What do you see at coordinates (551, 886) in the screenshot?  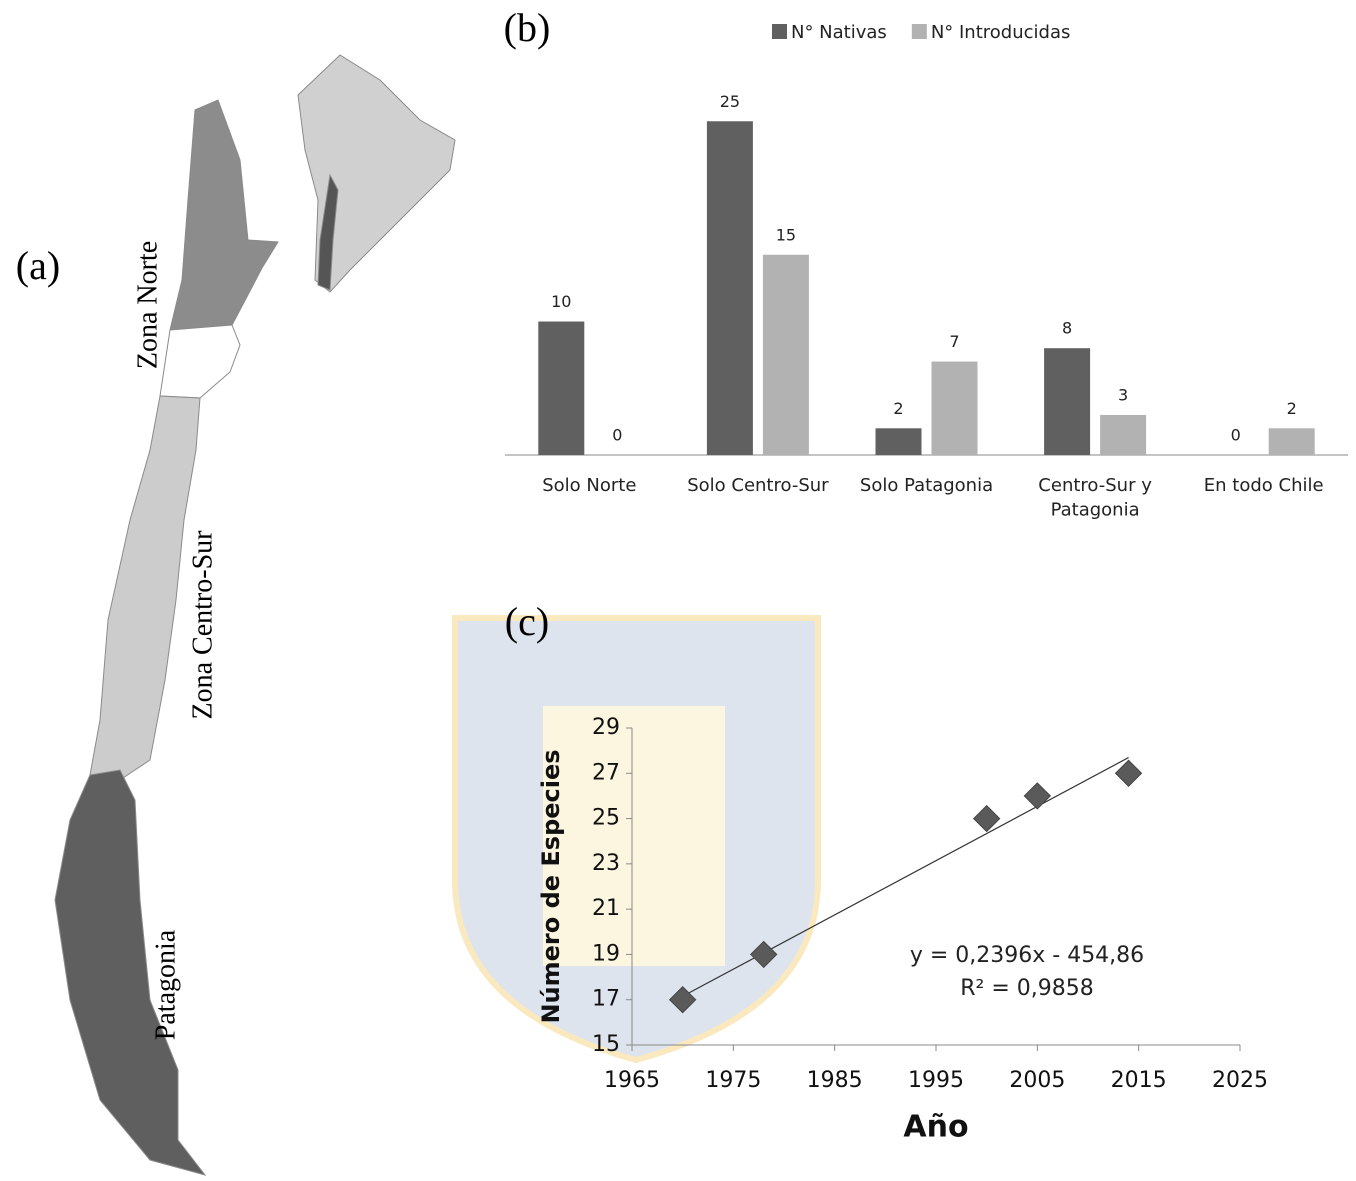 I see `y-axis-title: Número de Especies` at bounding box center [551, 886].